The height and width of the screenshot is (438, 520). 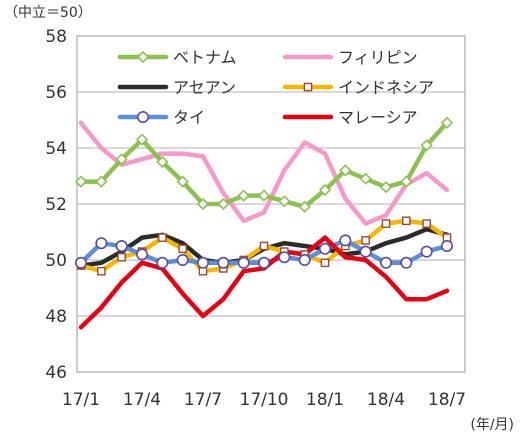 What do you see at coordinates (204, 87) in the screenshot?
I see `legend-label-2: アセアン` at bounding box center [204, 87].